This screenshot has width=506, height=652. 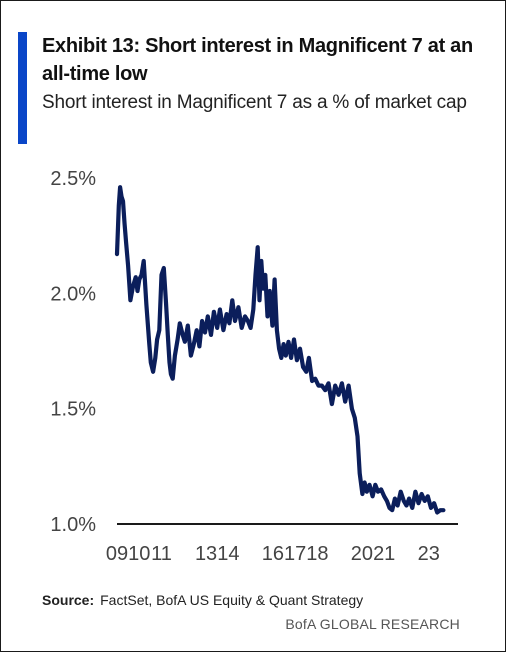 I want to click on accent-bar, so click(x=22, y=88).